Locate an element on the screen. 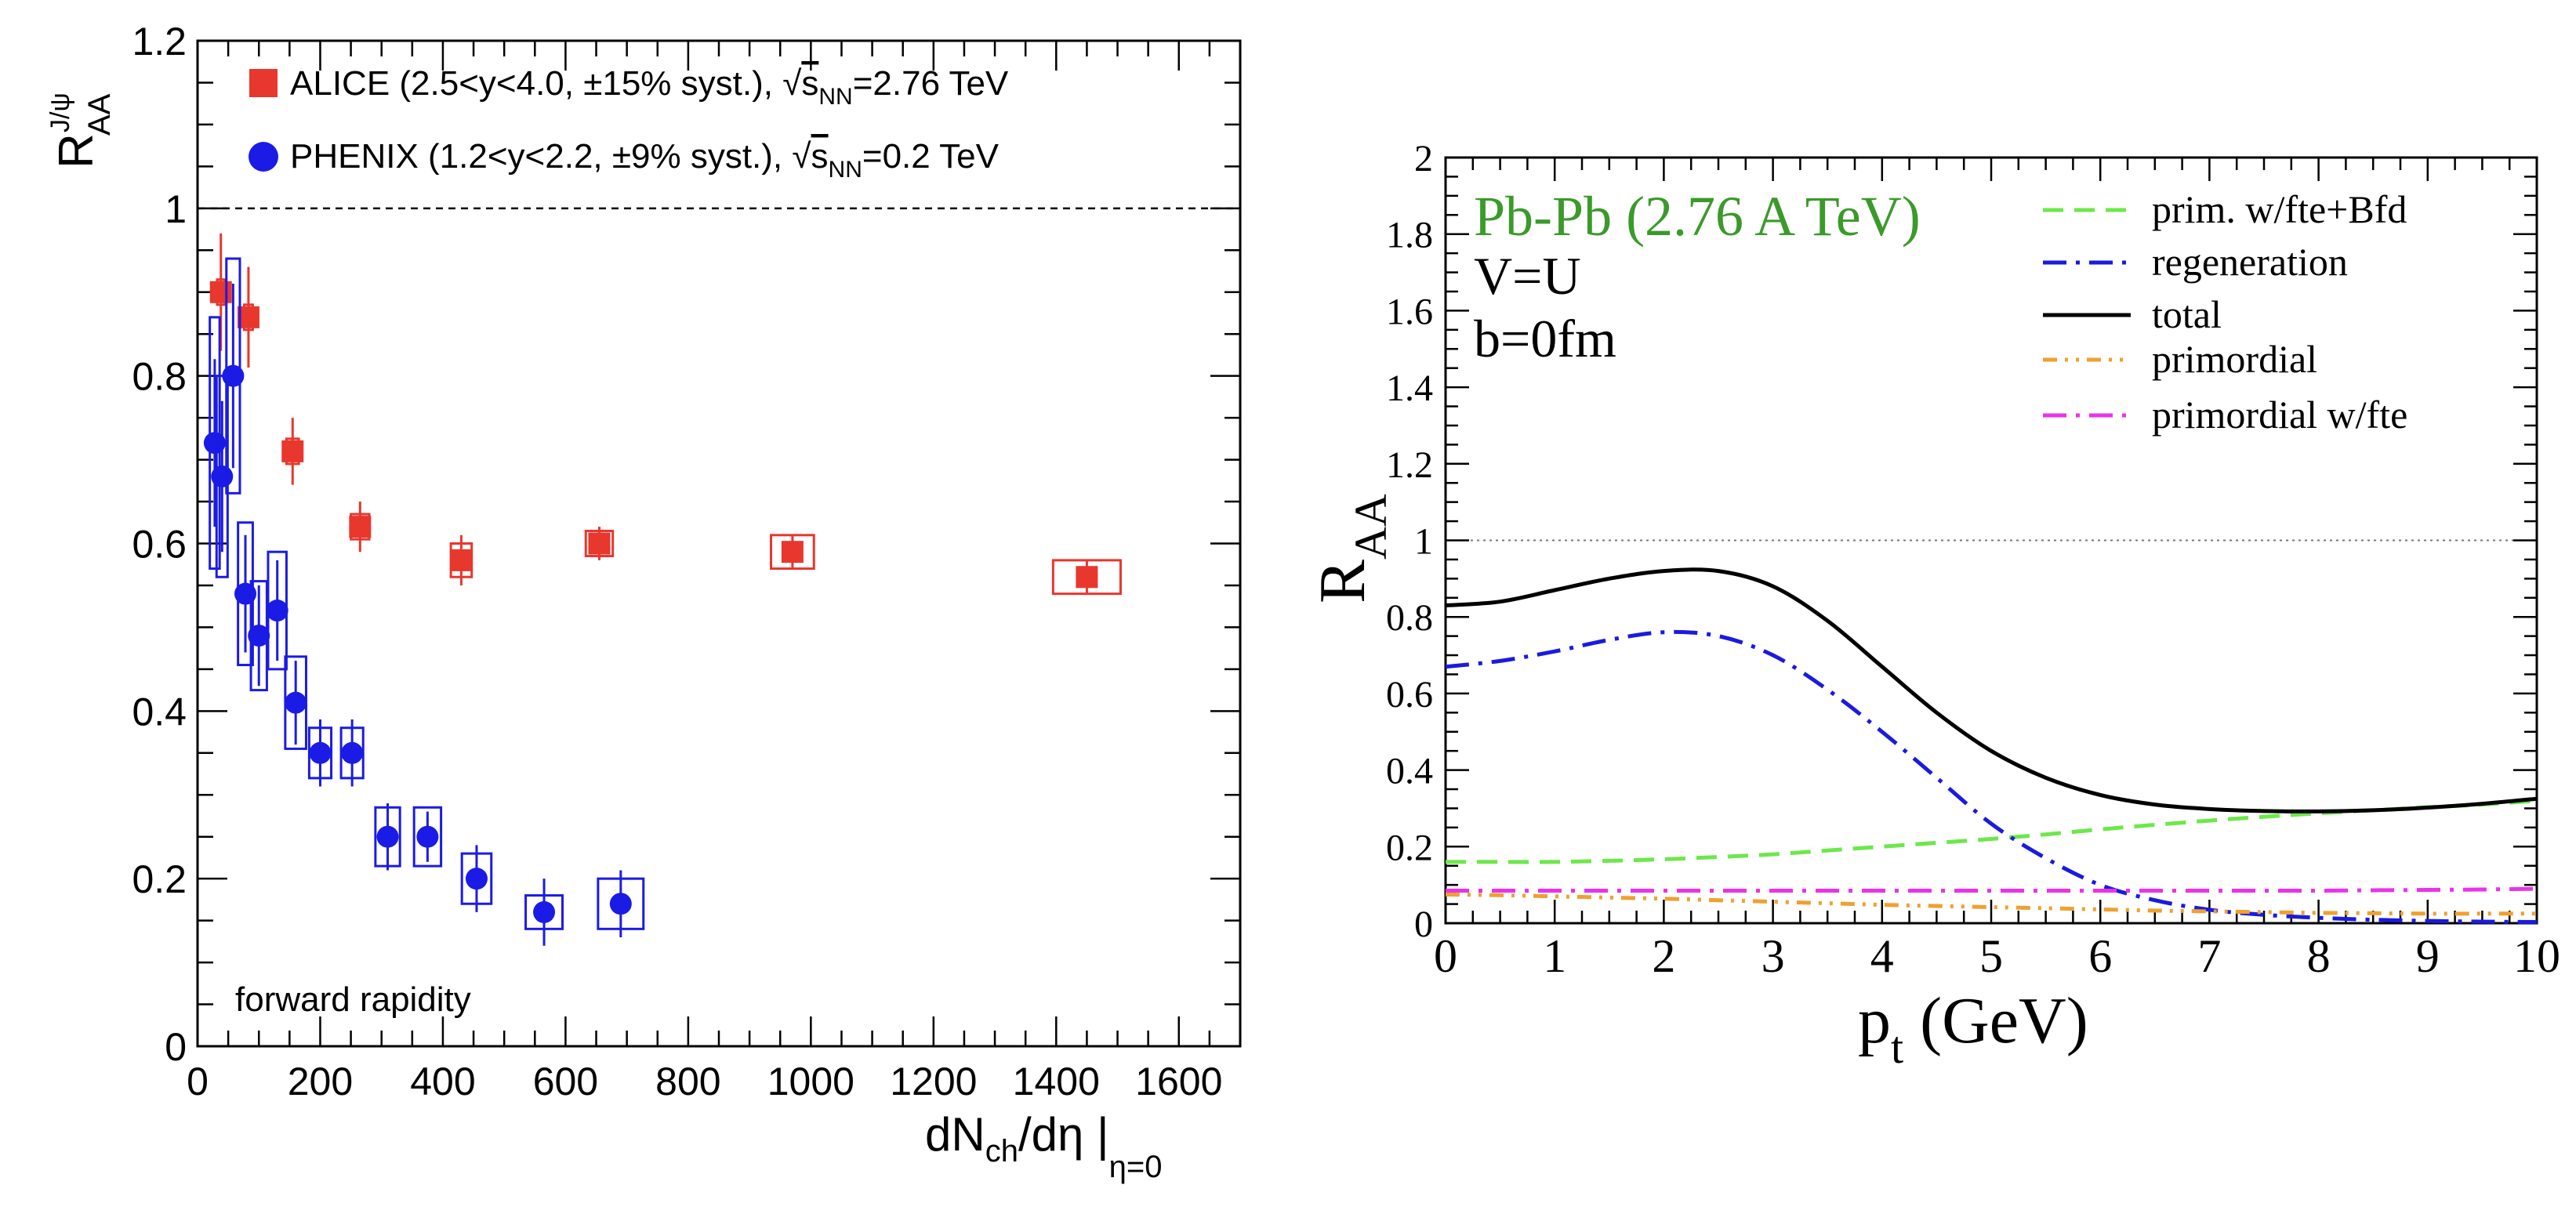 The height and width of the screenshot is (1221, 2576). right-annotation-system: Pb-Pb (2.76 A TeV) is located at coordinates (1698, 217).